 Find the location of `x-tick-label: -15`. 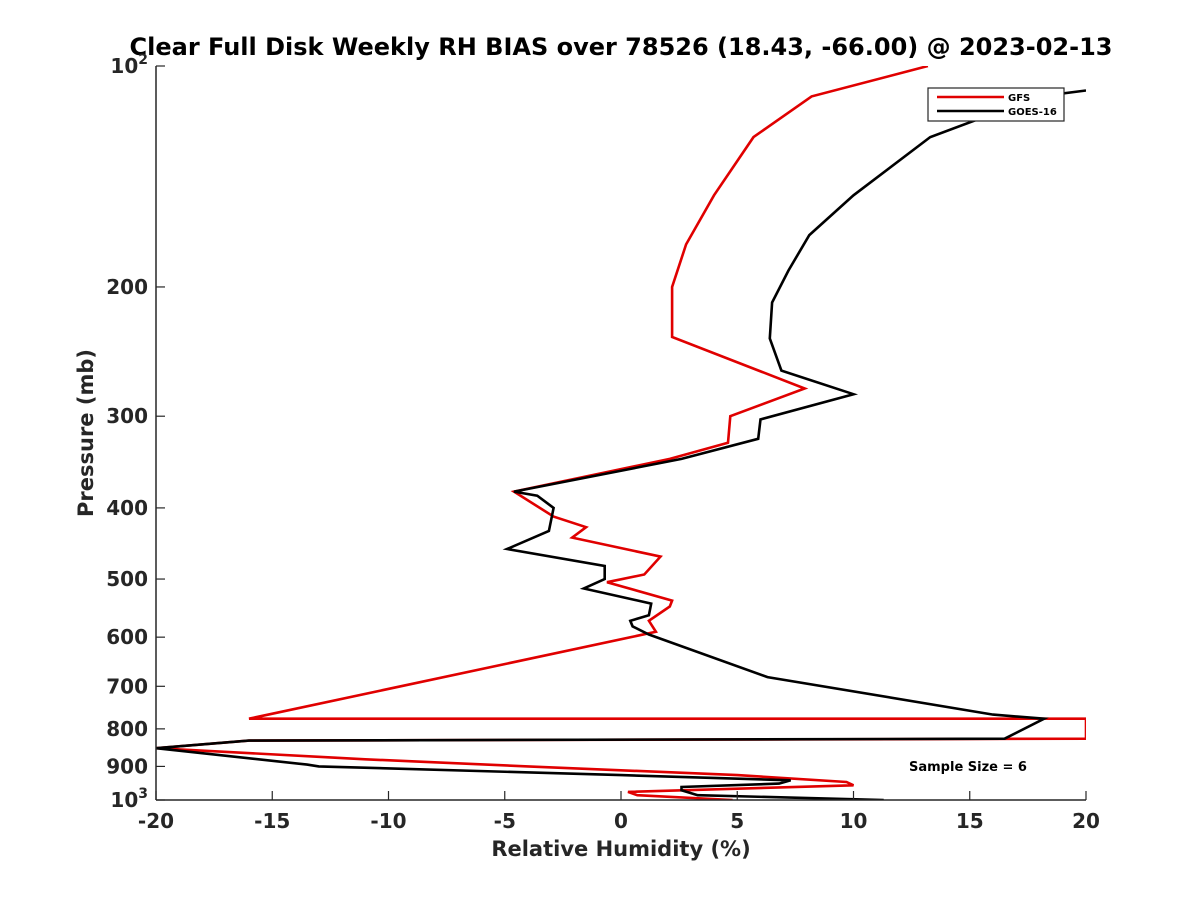

x-tick-label: -15 is located at coordinates (272, 821).